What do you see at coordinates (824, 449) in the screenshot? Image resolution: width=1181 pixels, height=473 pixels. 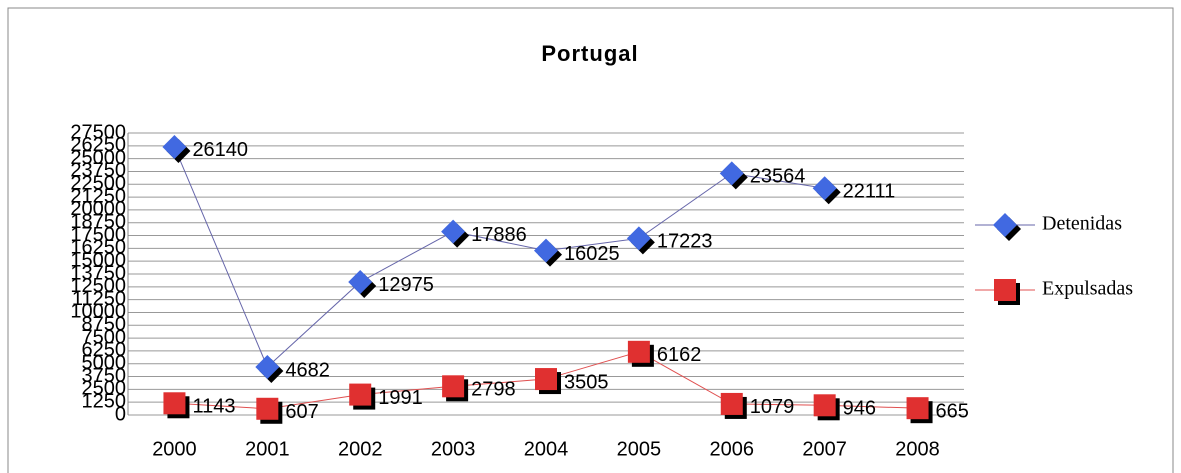 I see `x-tick-label: 2007` at bounding box center [824, 449].